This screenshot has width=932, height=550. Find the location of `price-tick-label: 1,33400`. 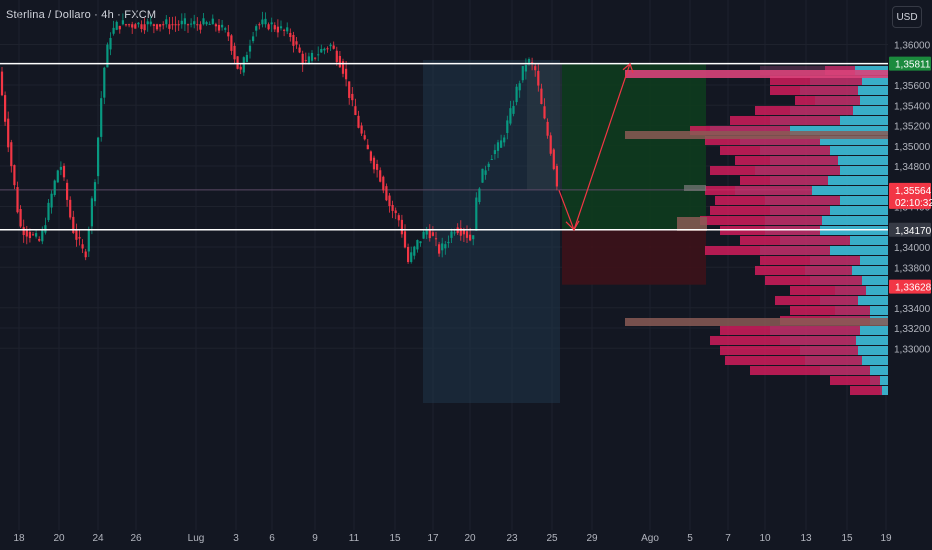

price-tick-label: 1,33400 is located at coordinates (912, 309).